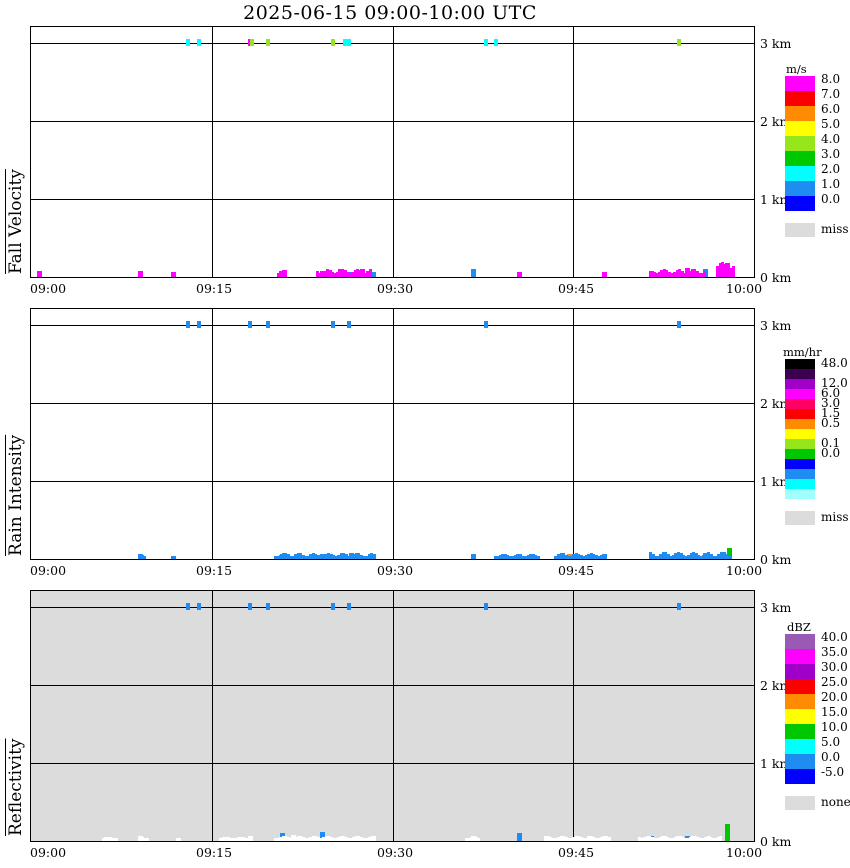 Image resolution: width=850 pixels, height=868 pixels. I want to click on colorbar-tick-label: 4.0, so click(831, 139).